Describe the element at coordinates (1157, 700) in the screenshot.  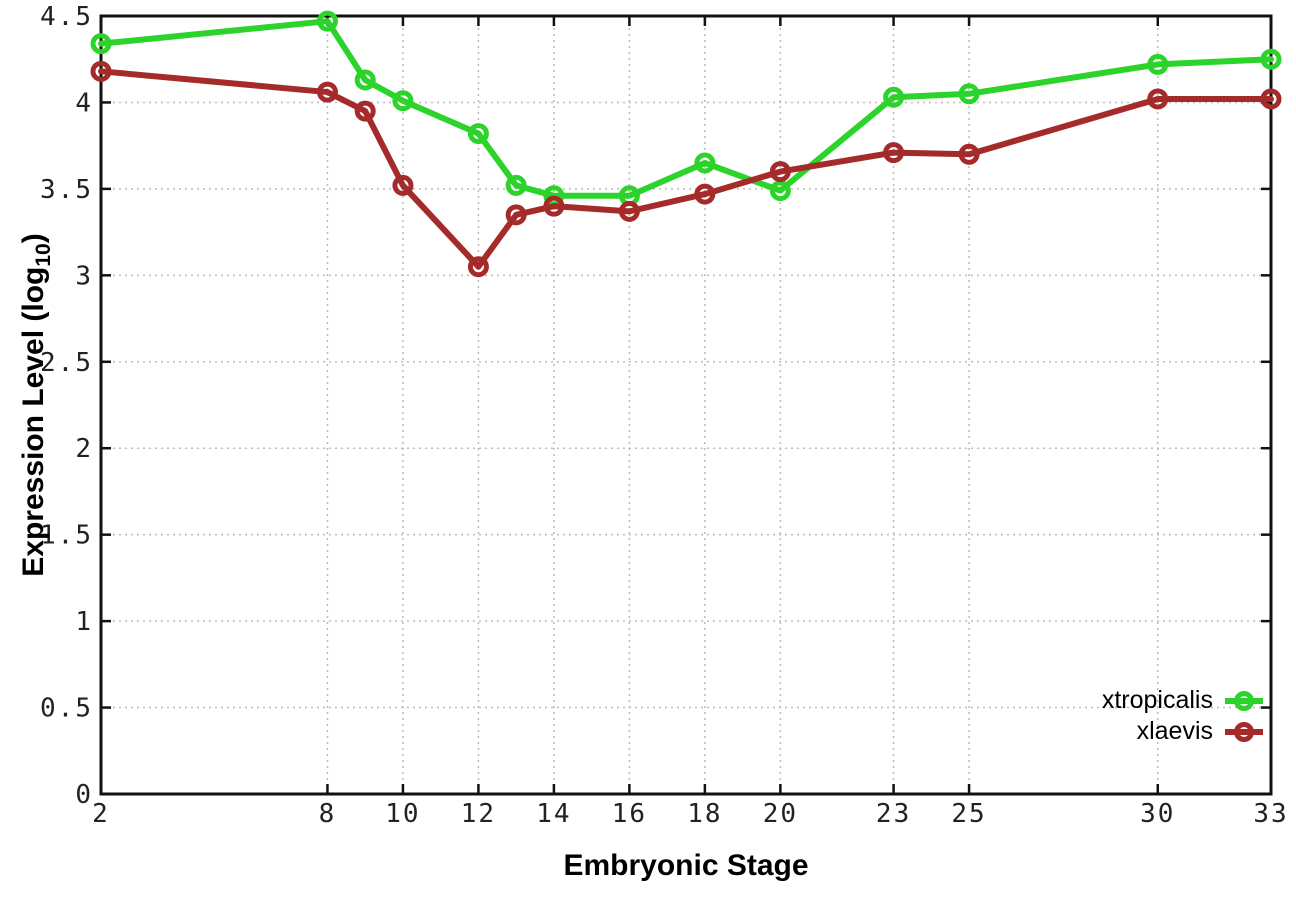
I see `legend-label-xtropicalis: xtropicalis` at that location.